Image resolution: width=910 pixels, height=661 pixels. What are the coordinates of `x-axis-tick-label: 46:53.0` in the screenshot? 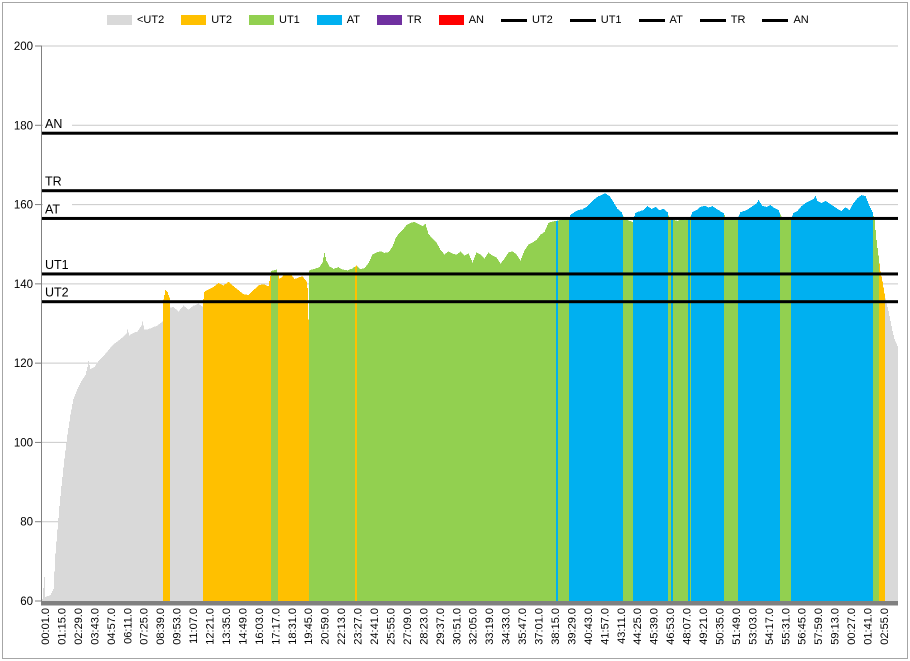 It's located at (671, 626).